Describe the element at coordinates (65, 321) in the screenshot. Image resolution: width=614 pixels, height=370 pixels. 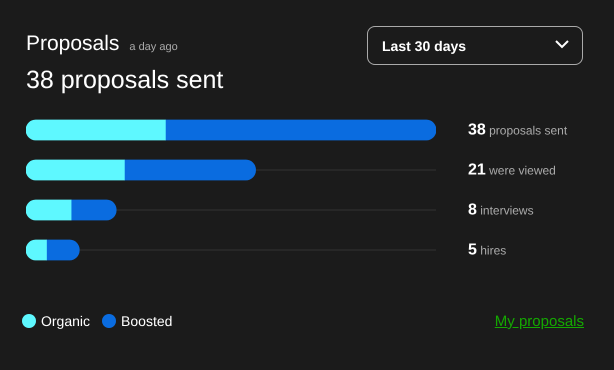
I see `legend-label: Organic` at that location.